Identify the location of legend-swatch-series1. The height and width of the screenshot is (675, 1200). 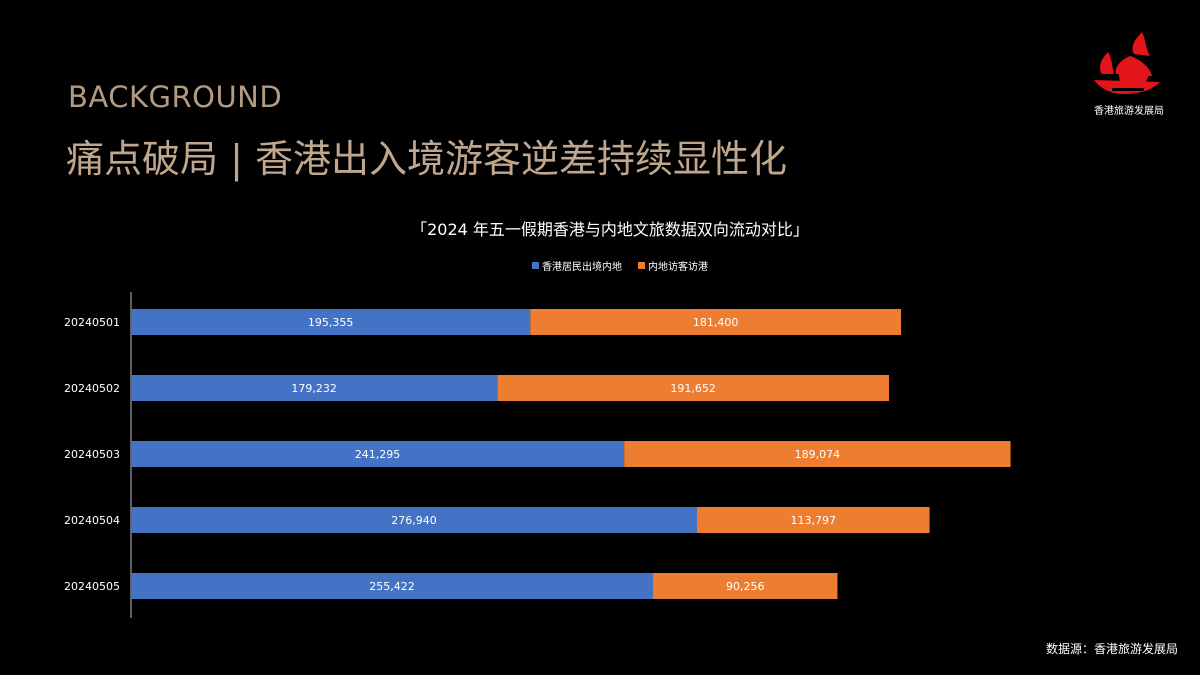
(535, 265).